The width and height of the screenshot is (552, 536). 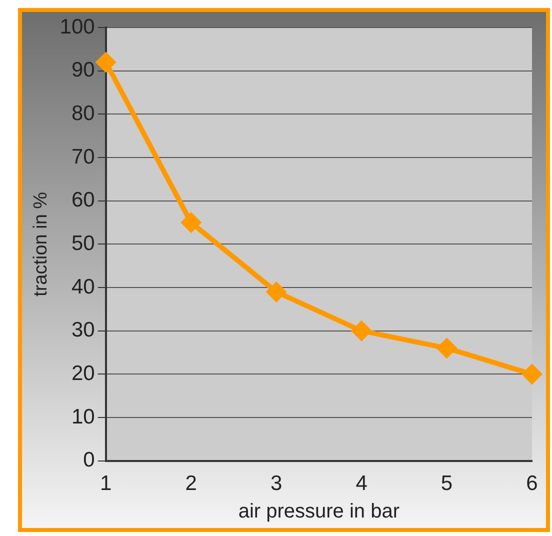 I want to click on y-tick-label: 60, so click(x=83, y=200).